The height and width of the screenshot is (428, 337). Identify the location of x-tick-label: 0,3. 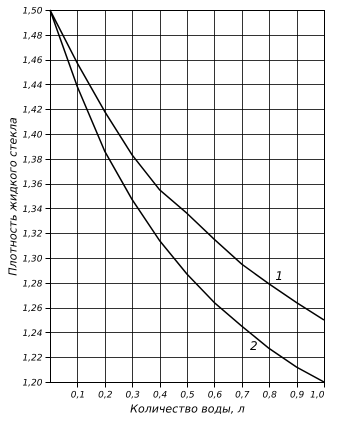
(133, 395).